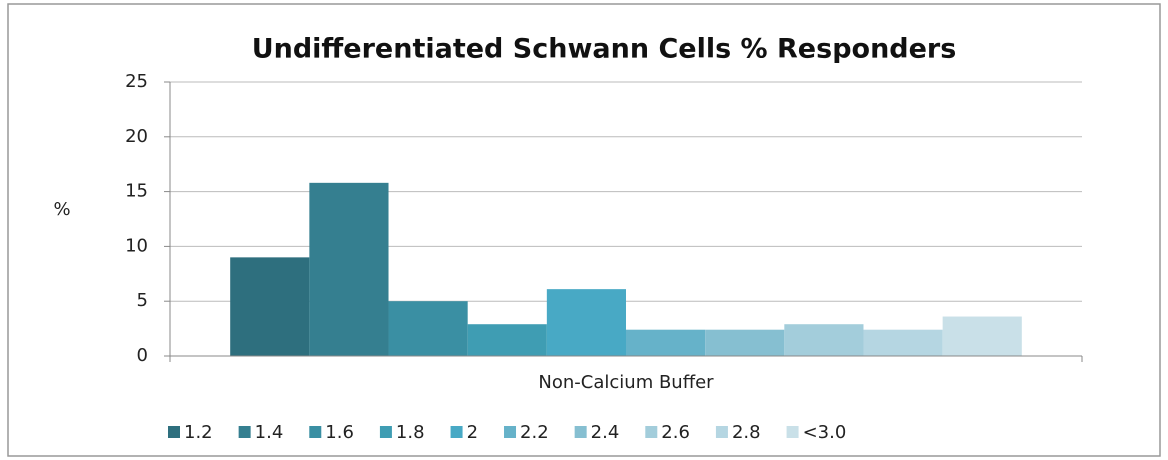 The height and width of the screenshot is (460, 1168). What do you see at coordinates (605, 432) in the screenshot?
I see `legend-label: 2.4` at bounding box center [605, 432].